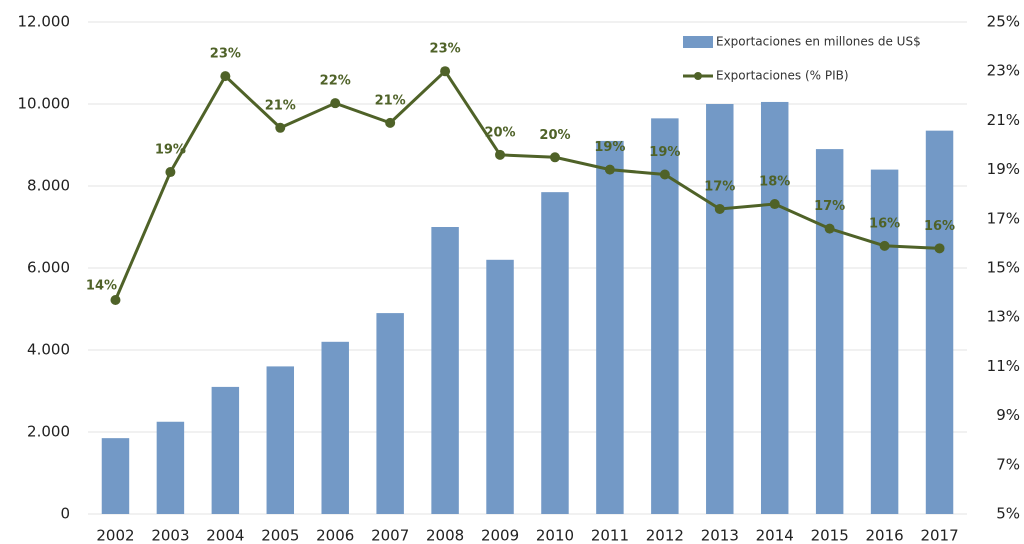 The height and width of the screenshot is (544, 1024). Describe the element at coordinates (555, 535) in the screenshot. I see `x-tick-label: 2010` at that location.